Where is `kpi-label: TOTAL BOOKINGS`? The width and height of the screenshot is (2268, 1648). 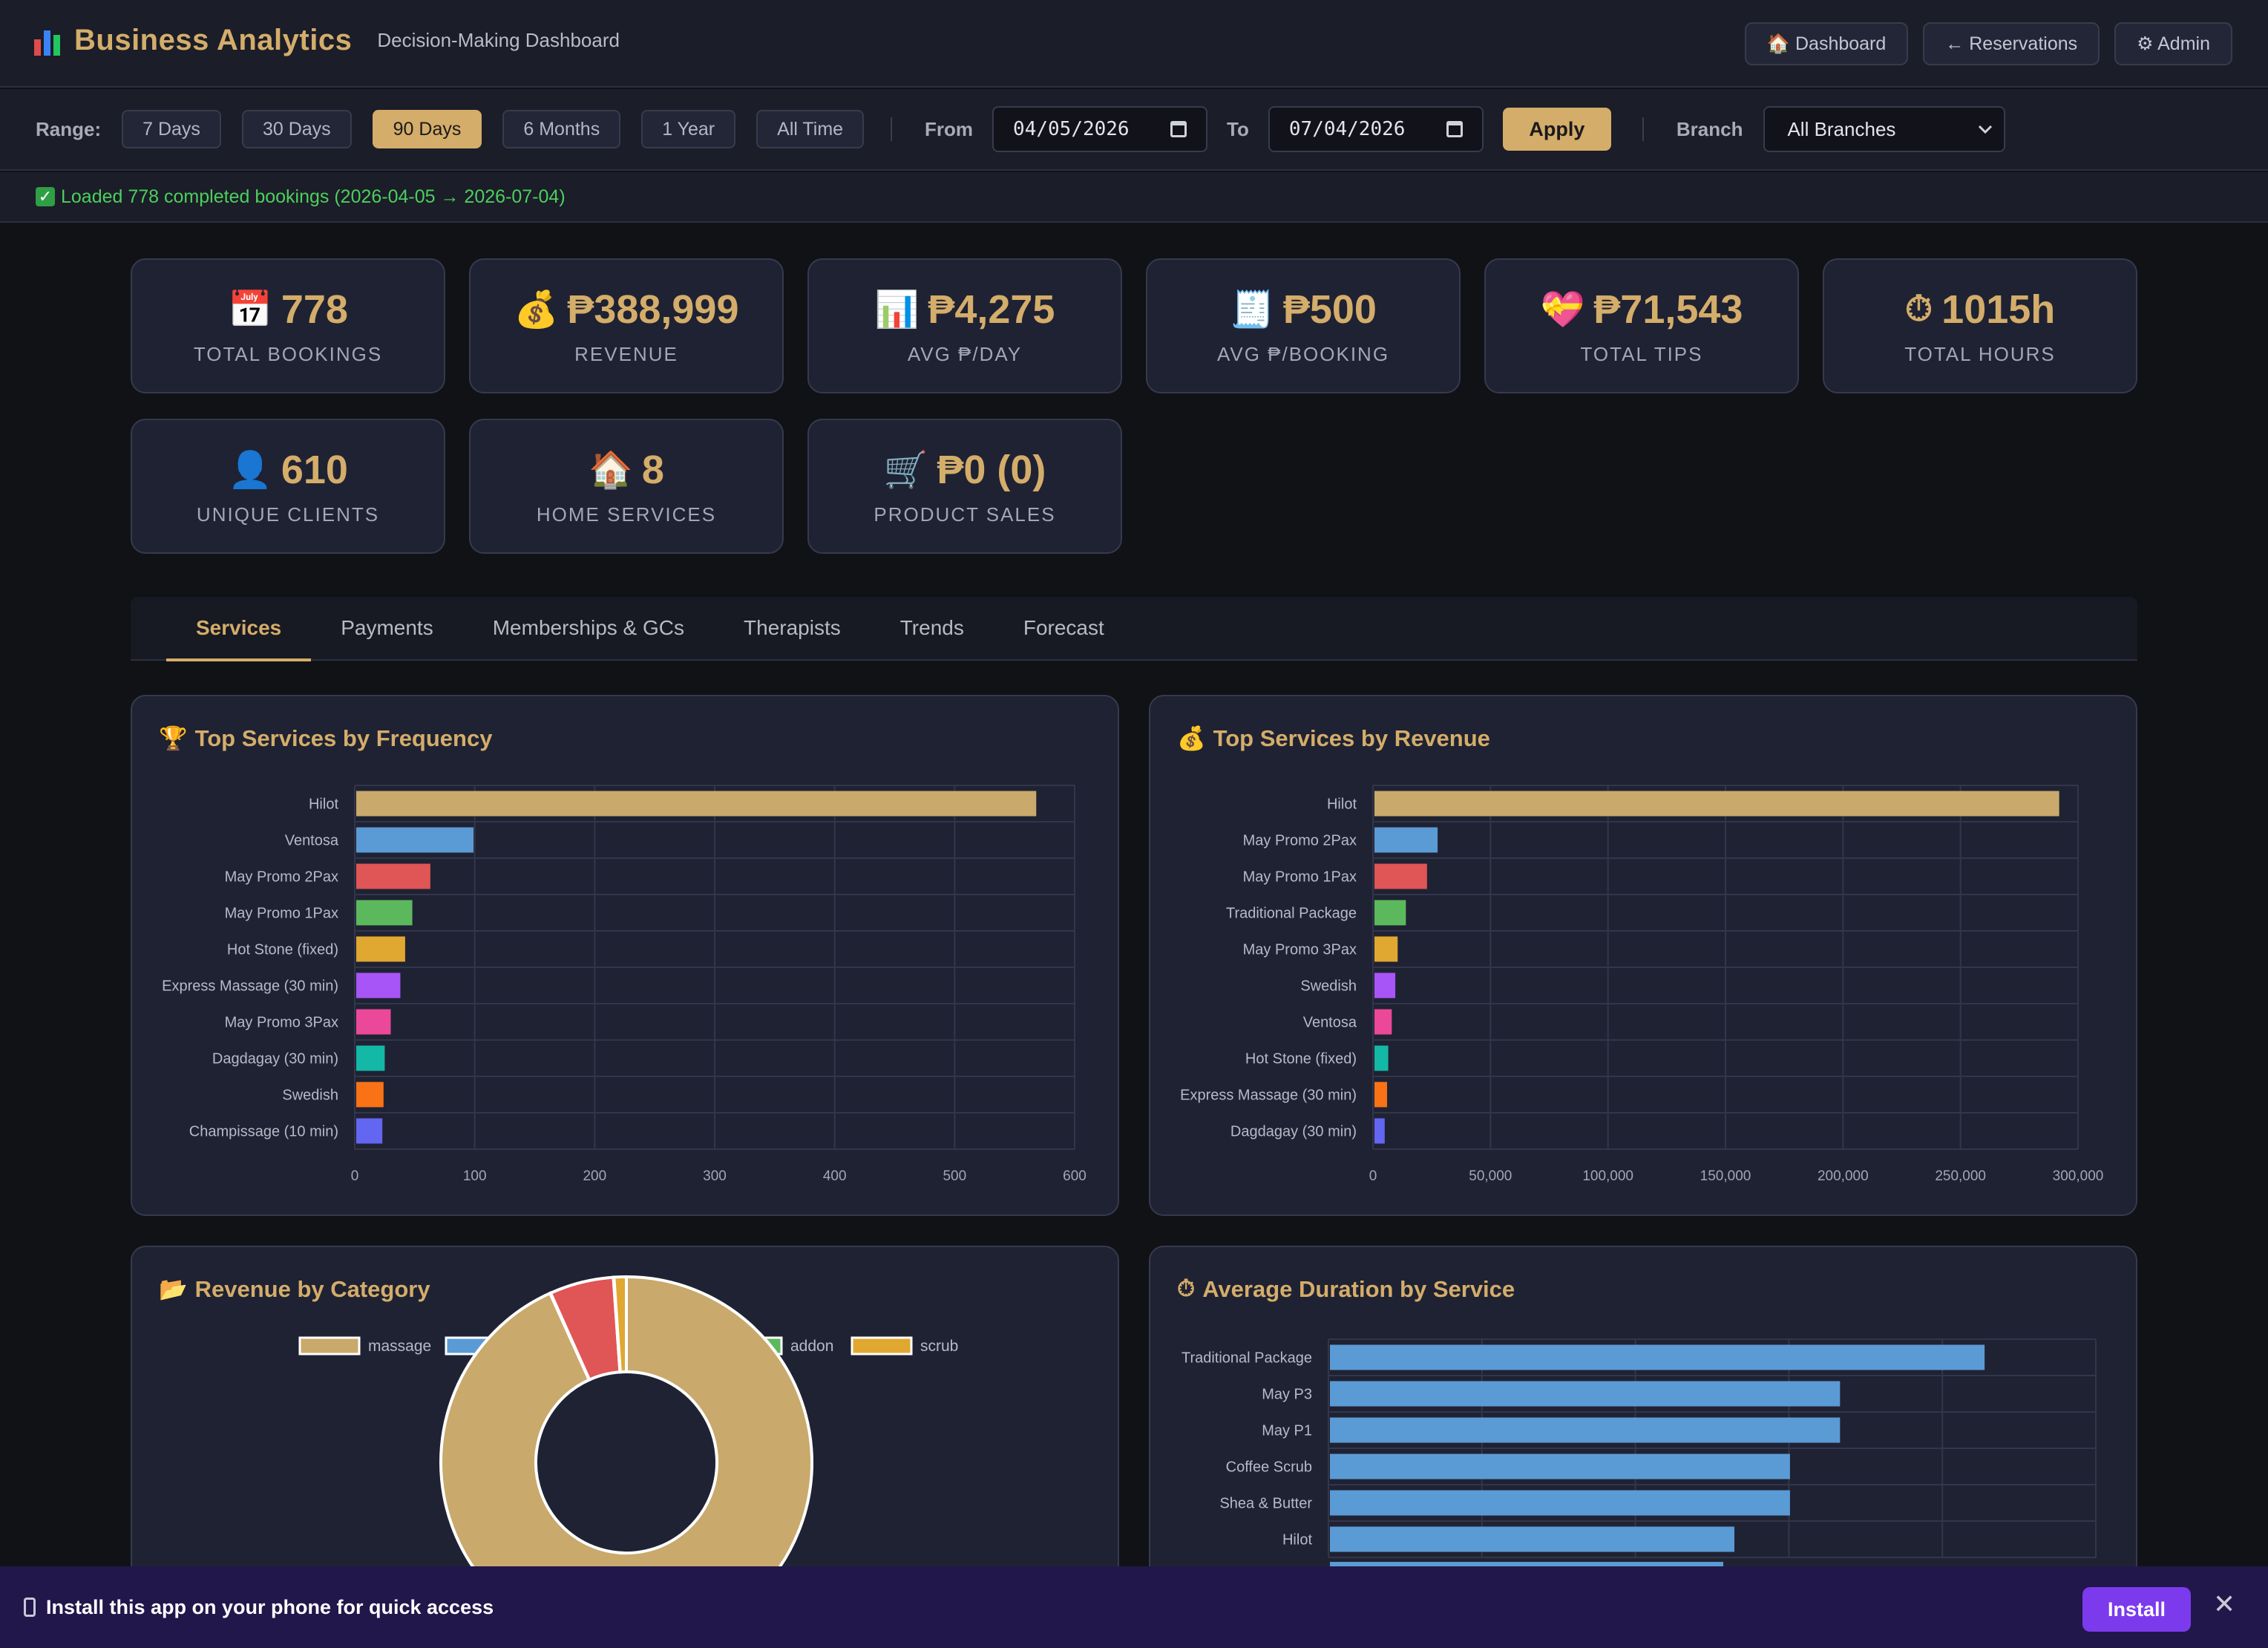
kpi-label: TOTAL BOOKINGS is located at coordinates (288, 353).